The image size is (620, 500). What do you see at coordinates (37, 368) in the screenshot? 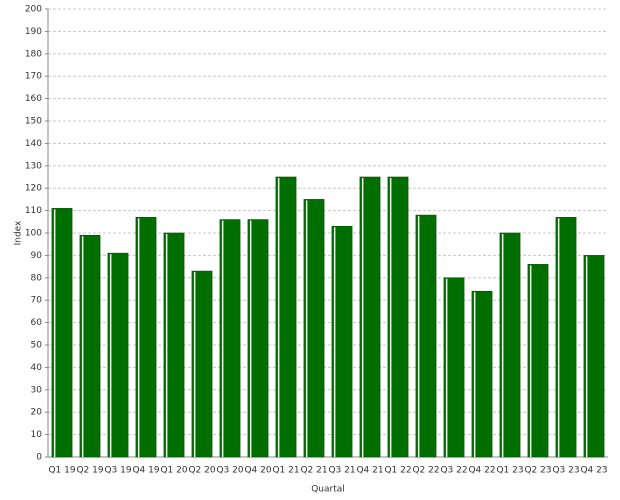
I see `y-tick-label: 40` at bounding box center [37, 368].